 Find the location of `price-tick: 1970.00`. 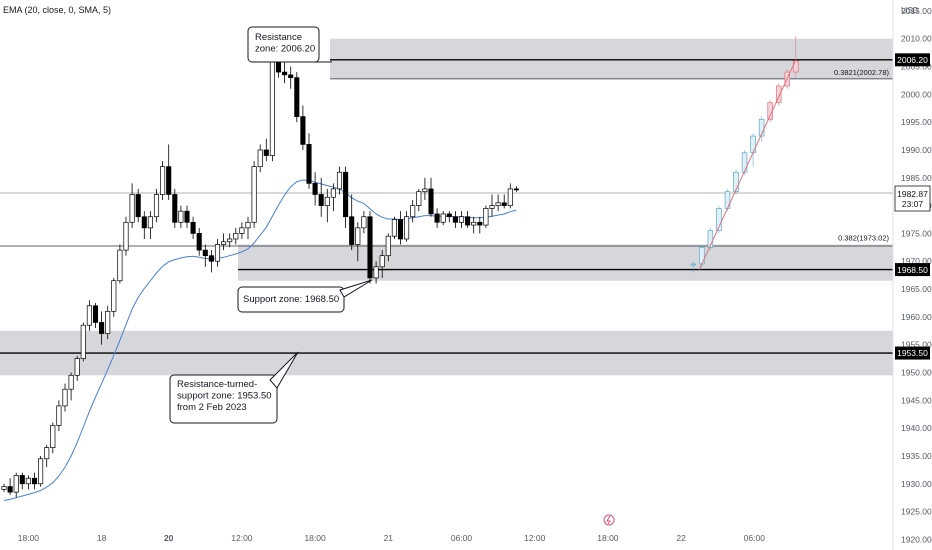

price-tick: 1970.00 is located at coordinates (916, 261).